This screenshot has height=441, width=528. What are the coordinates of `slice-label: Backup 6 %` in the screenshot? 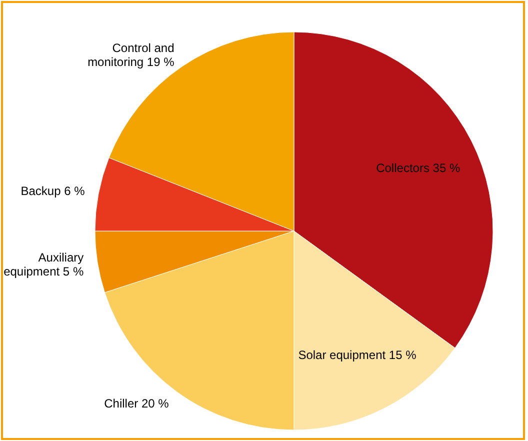 It's located at (53, 191).